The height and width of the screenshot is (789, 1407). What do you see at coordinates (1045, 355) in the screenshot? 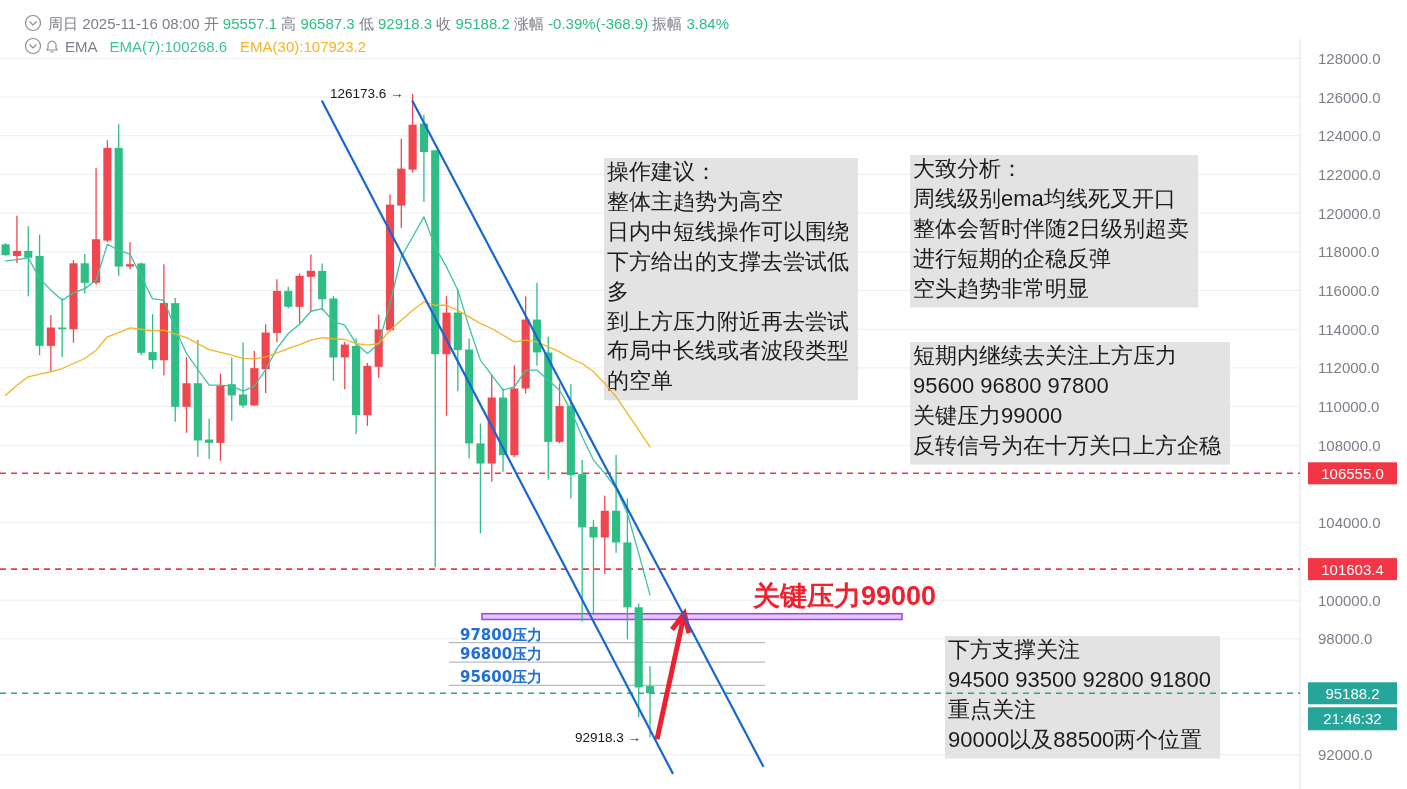
I see `annotation: 短期内继续去关注上方压力` at bounding box center [1045, 355].